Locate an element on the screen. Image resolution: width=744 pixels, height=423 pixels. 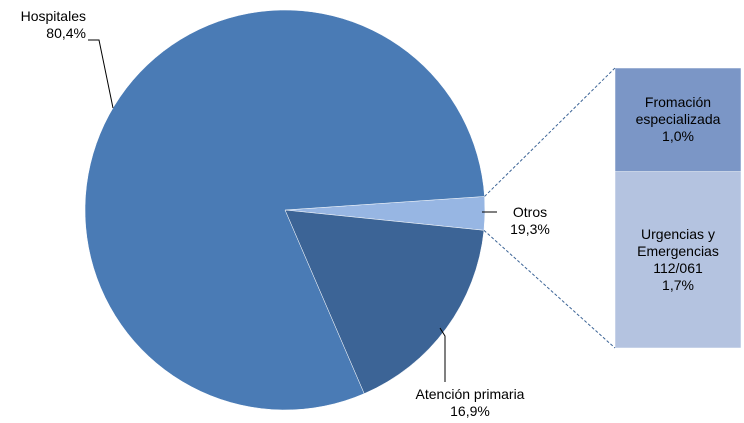
bar-label-line: 1,7% is located at coordinates (678, 284).